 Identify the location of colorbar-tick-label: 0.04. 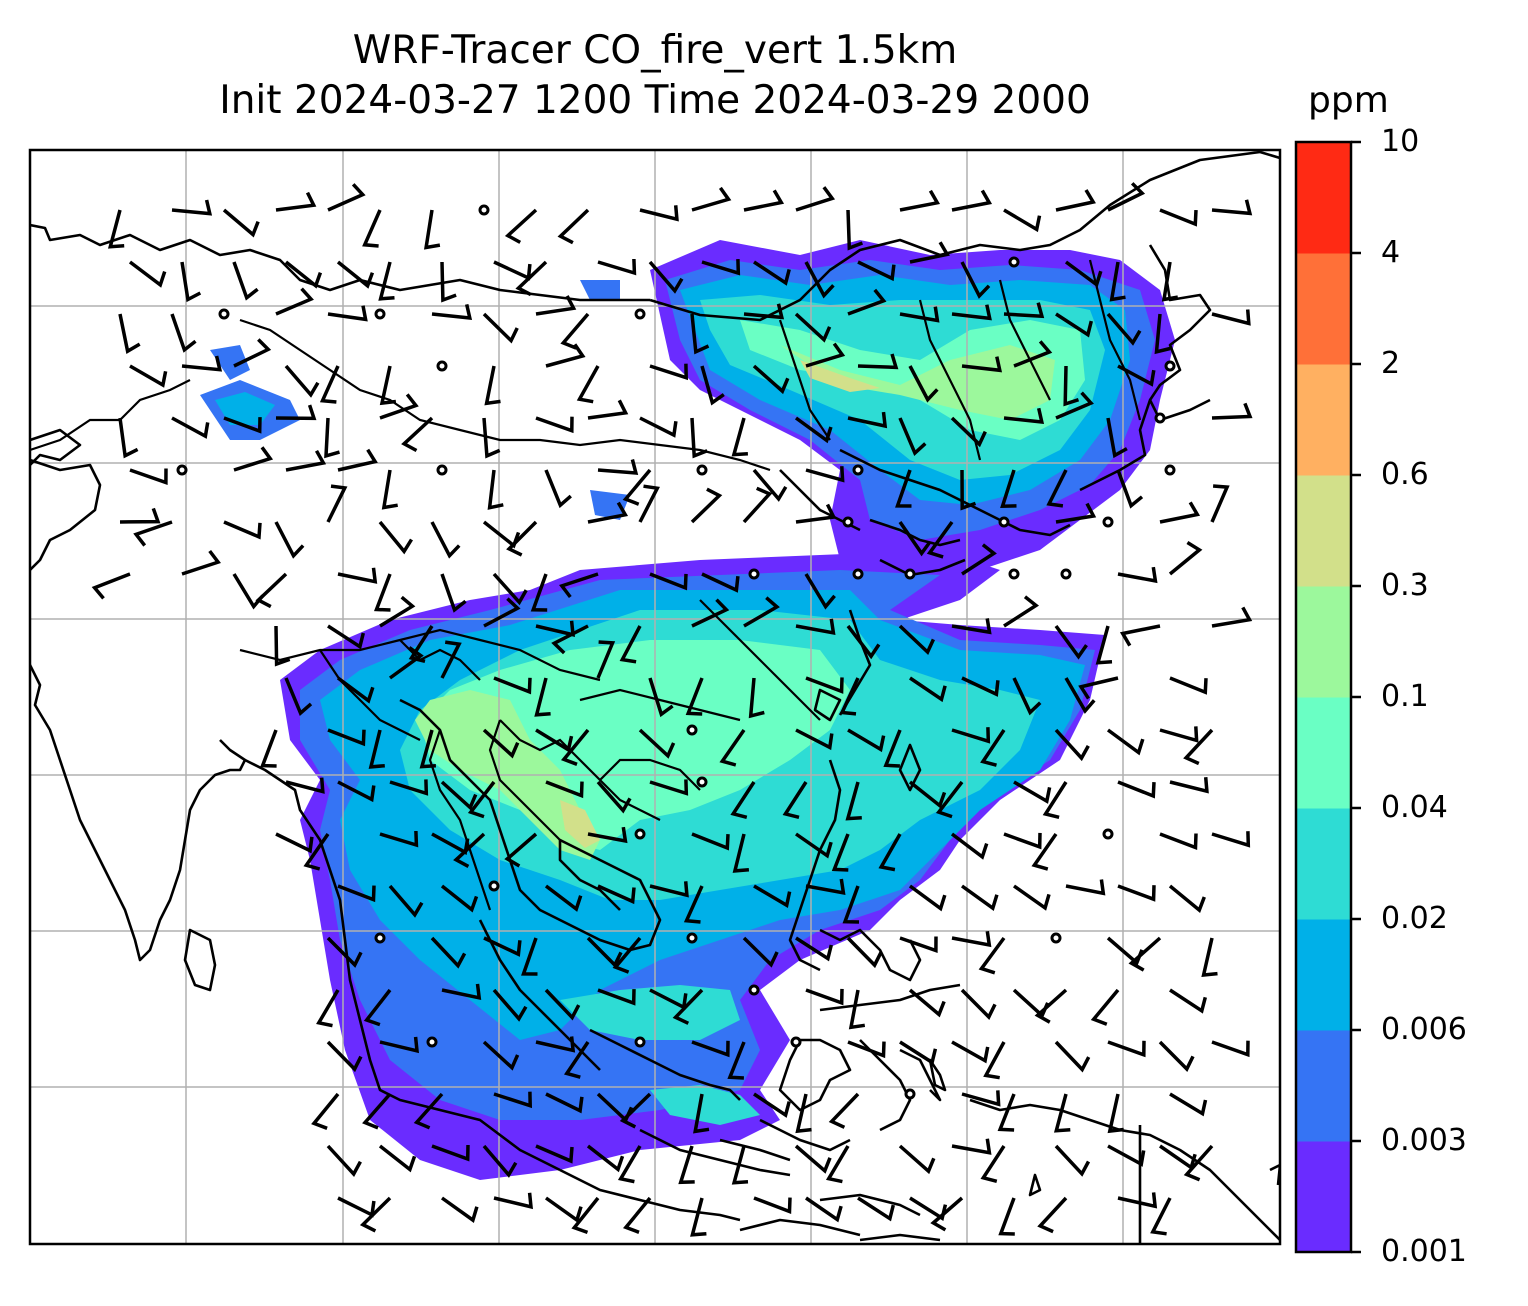
(1414, 807).